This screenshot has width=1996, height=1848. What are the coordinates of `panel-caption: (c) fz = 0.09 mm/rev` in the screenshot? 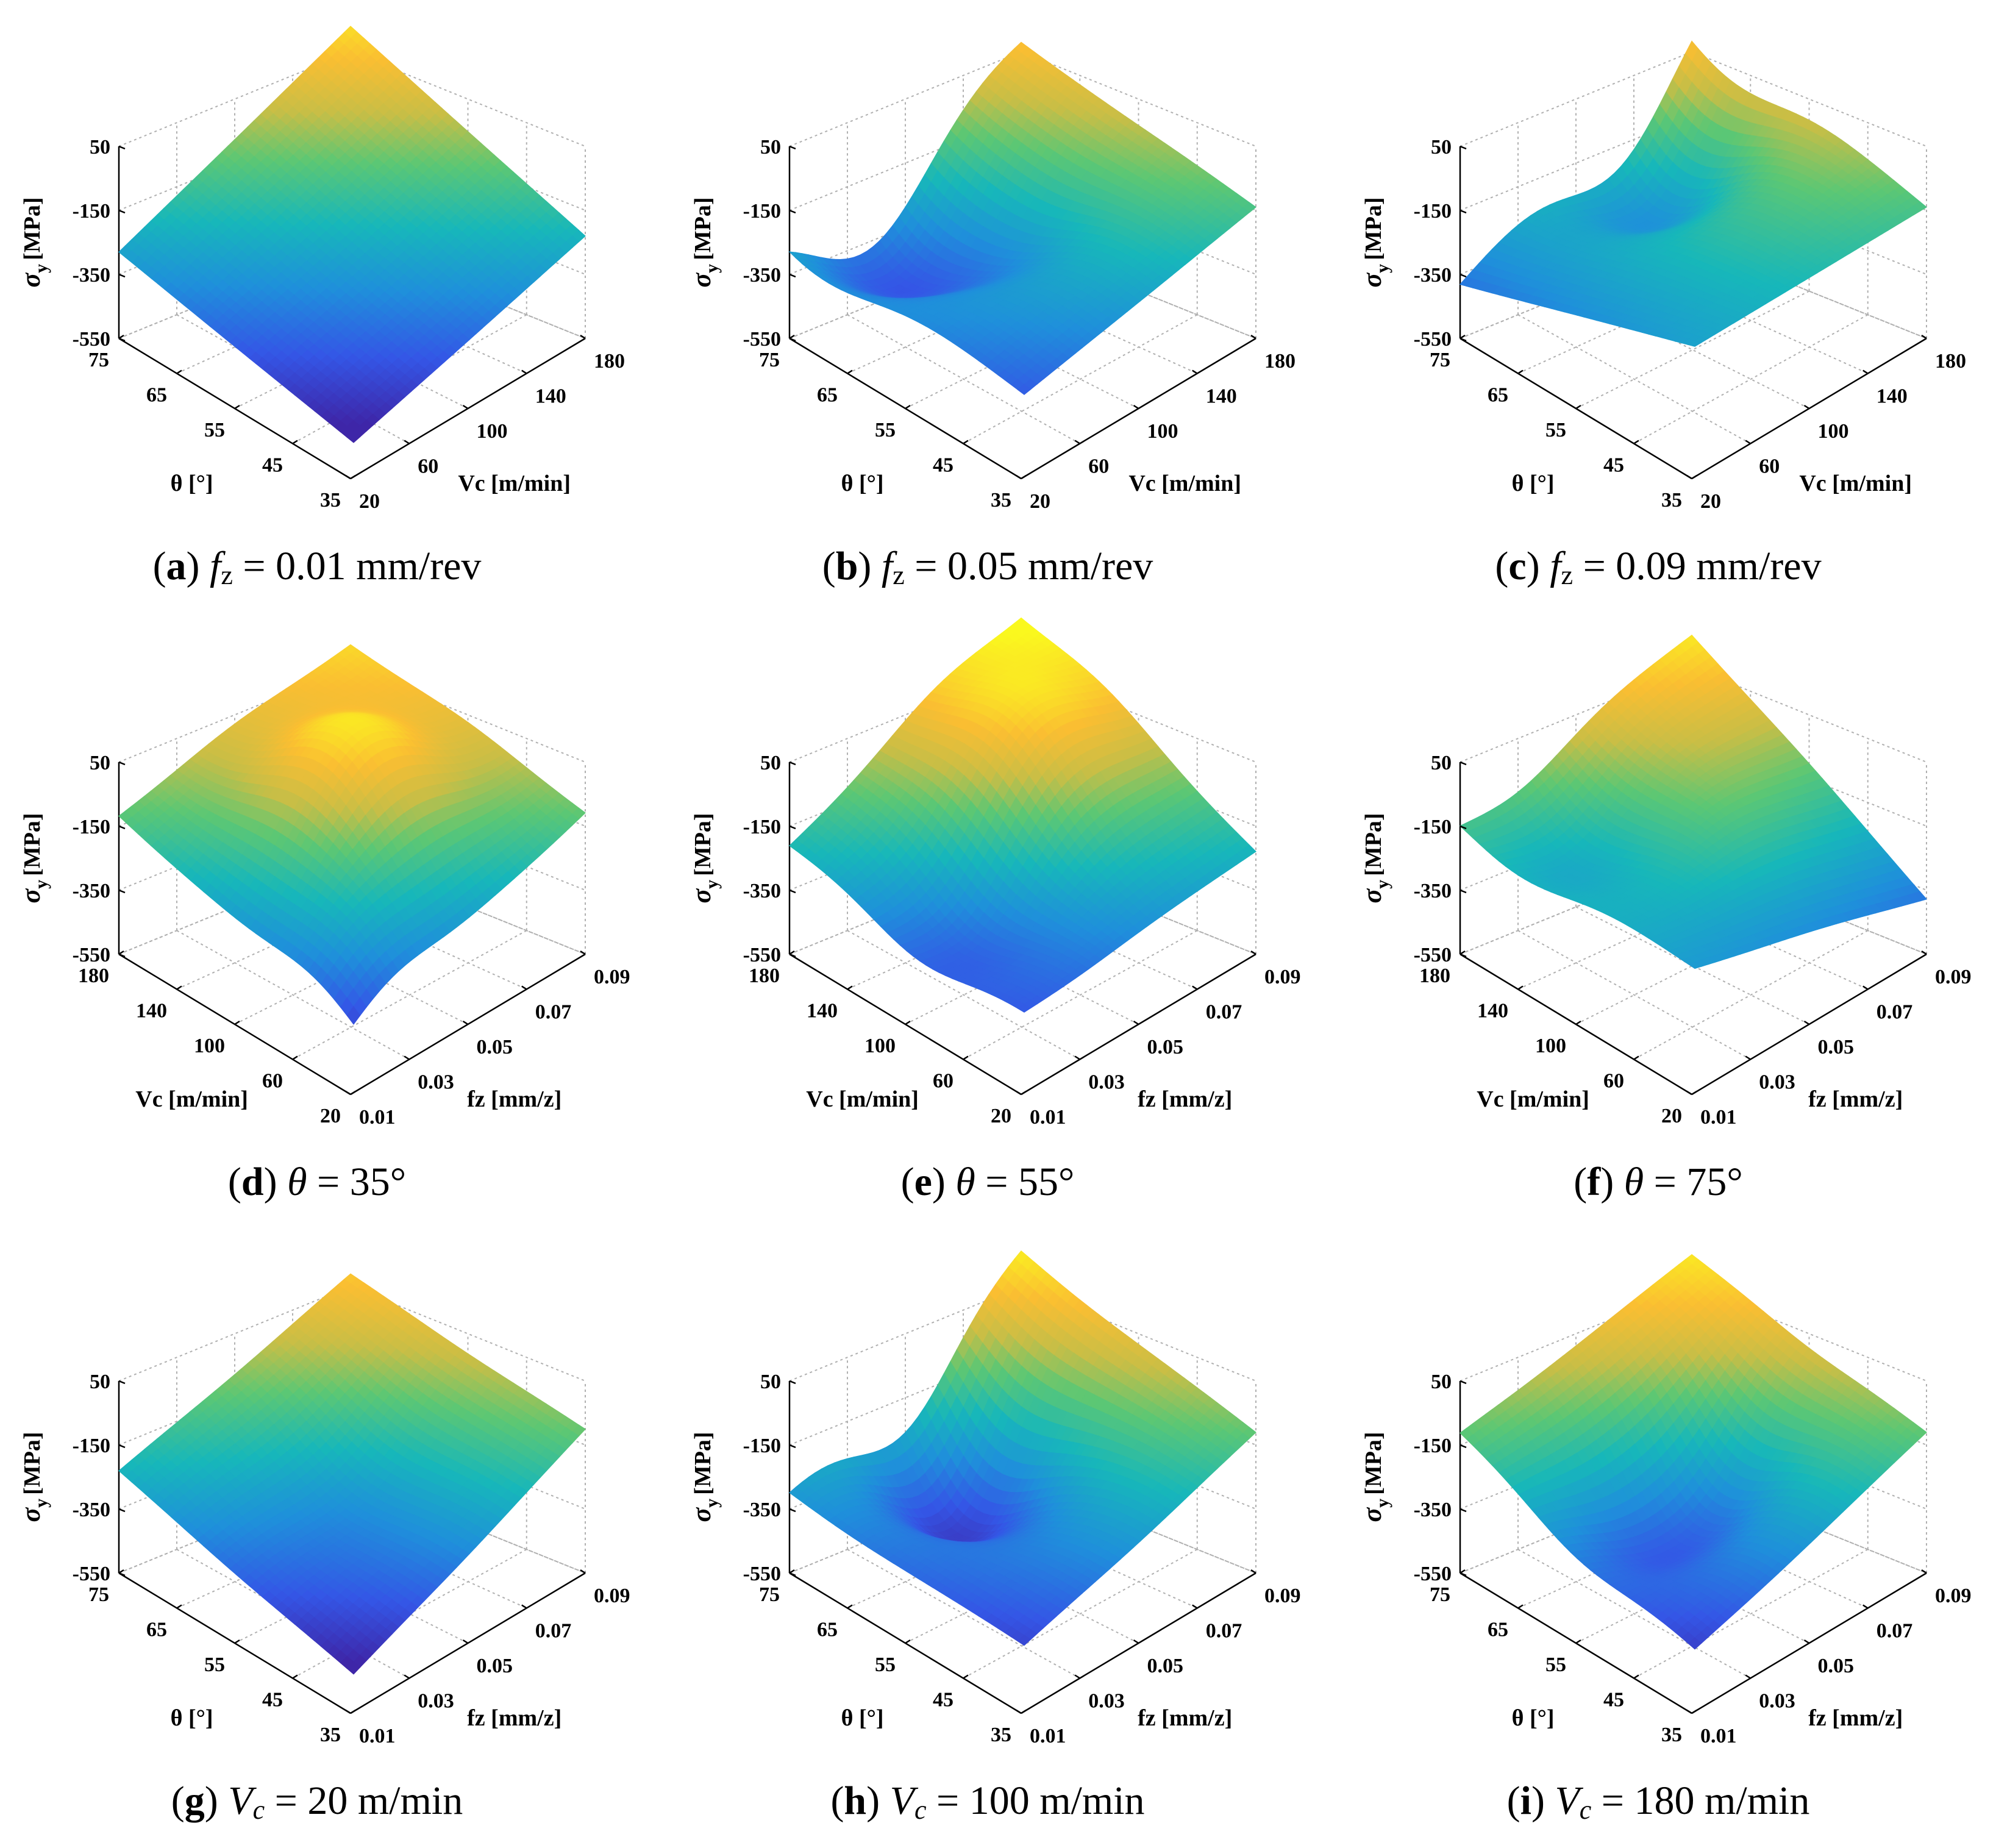 It's located at (1658, 567).